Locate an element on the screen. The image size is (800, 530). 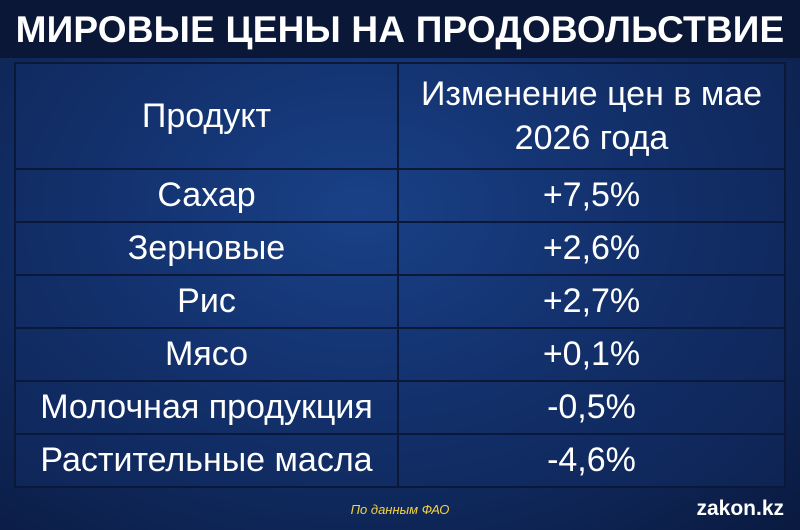
table-row: Молочная продукция -0,5% is located at coordinates (400, 407).